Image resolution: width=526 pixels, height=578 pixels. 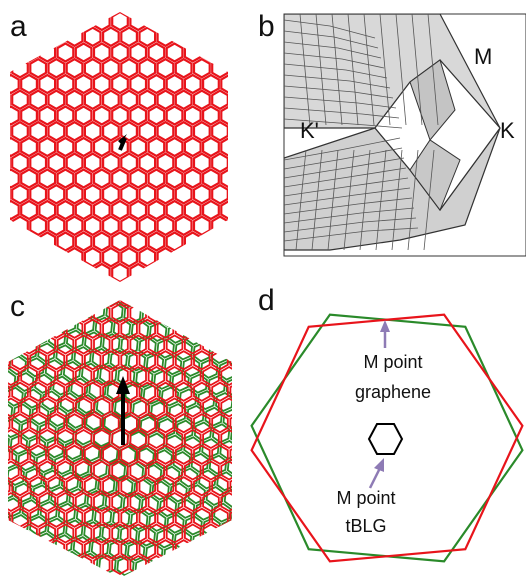 I want to click on panel-letter-a: a, so click(x=18, y=26).